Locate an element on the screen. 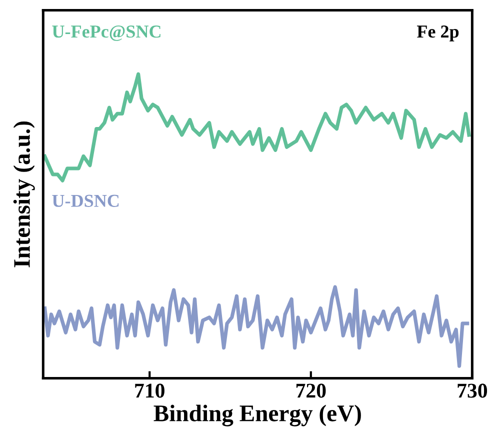 The height and width of the screenshot is (446, 496). text: U-DSNC is located at coordinates (85, 200).